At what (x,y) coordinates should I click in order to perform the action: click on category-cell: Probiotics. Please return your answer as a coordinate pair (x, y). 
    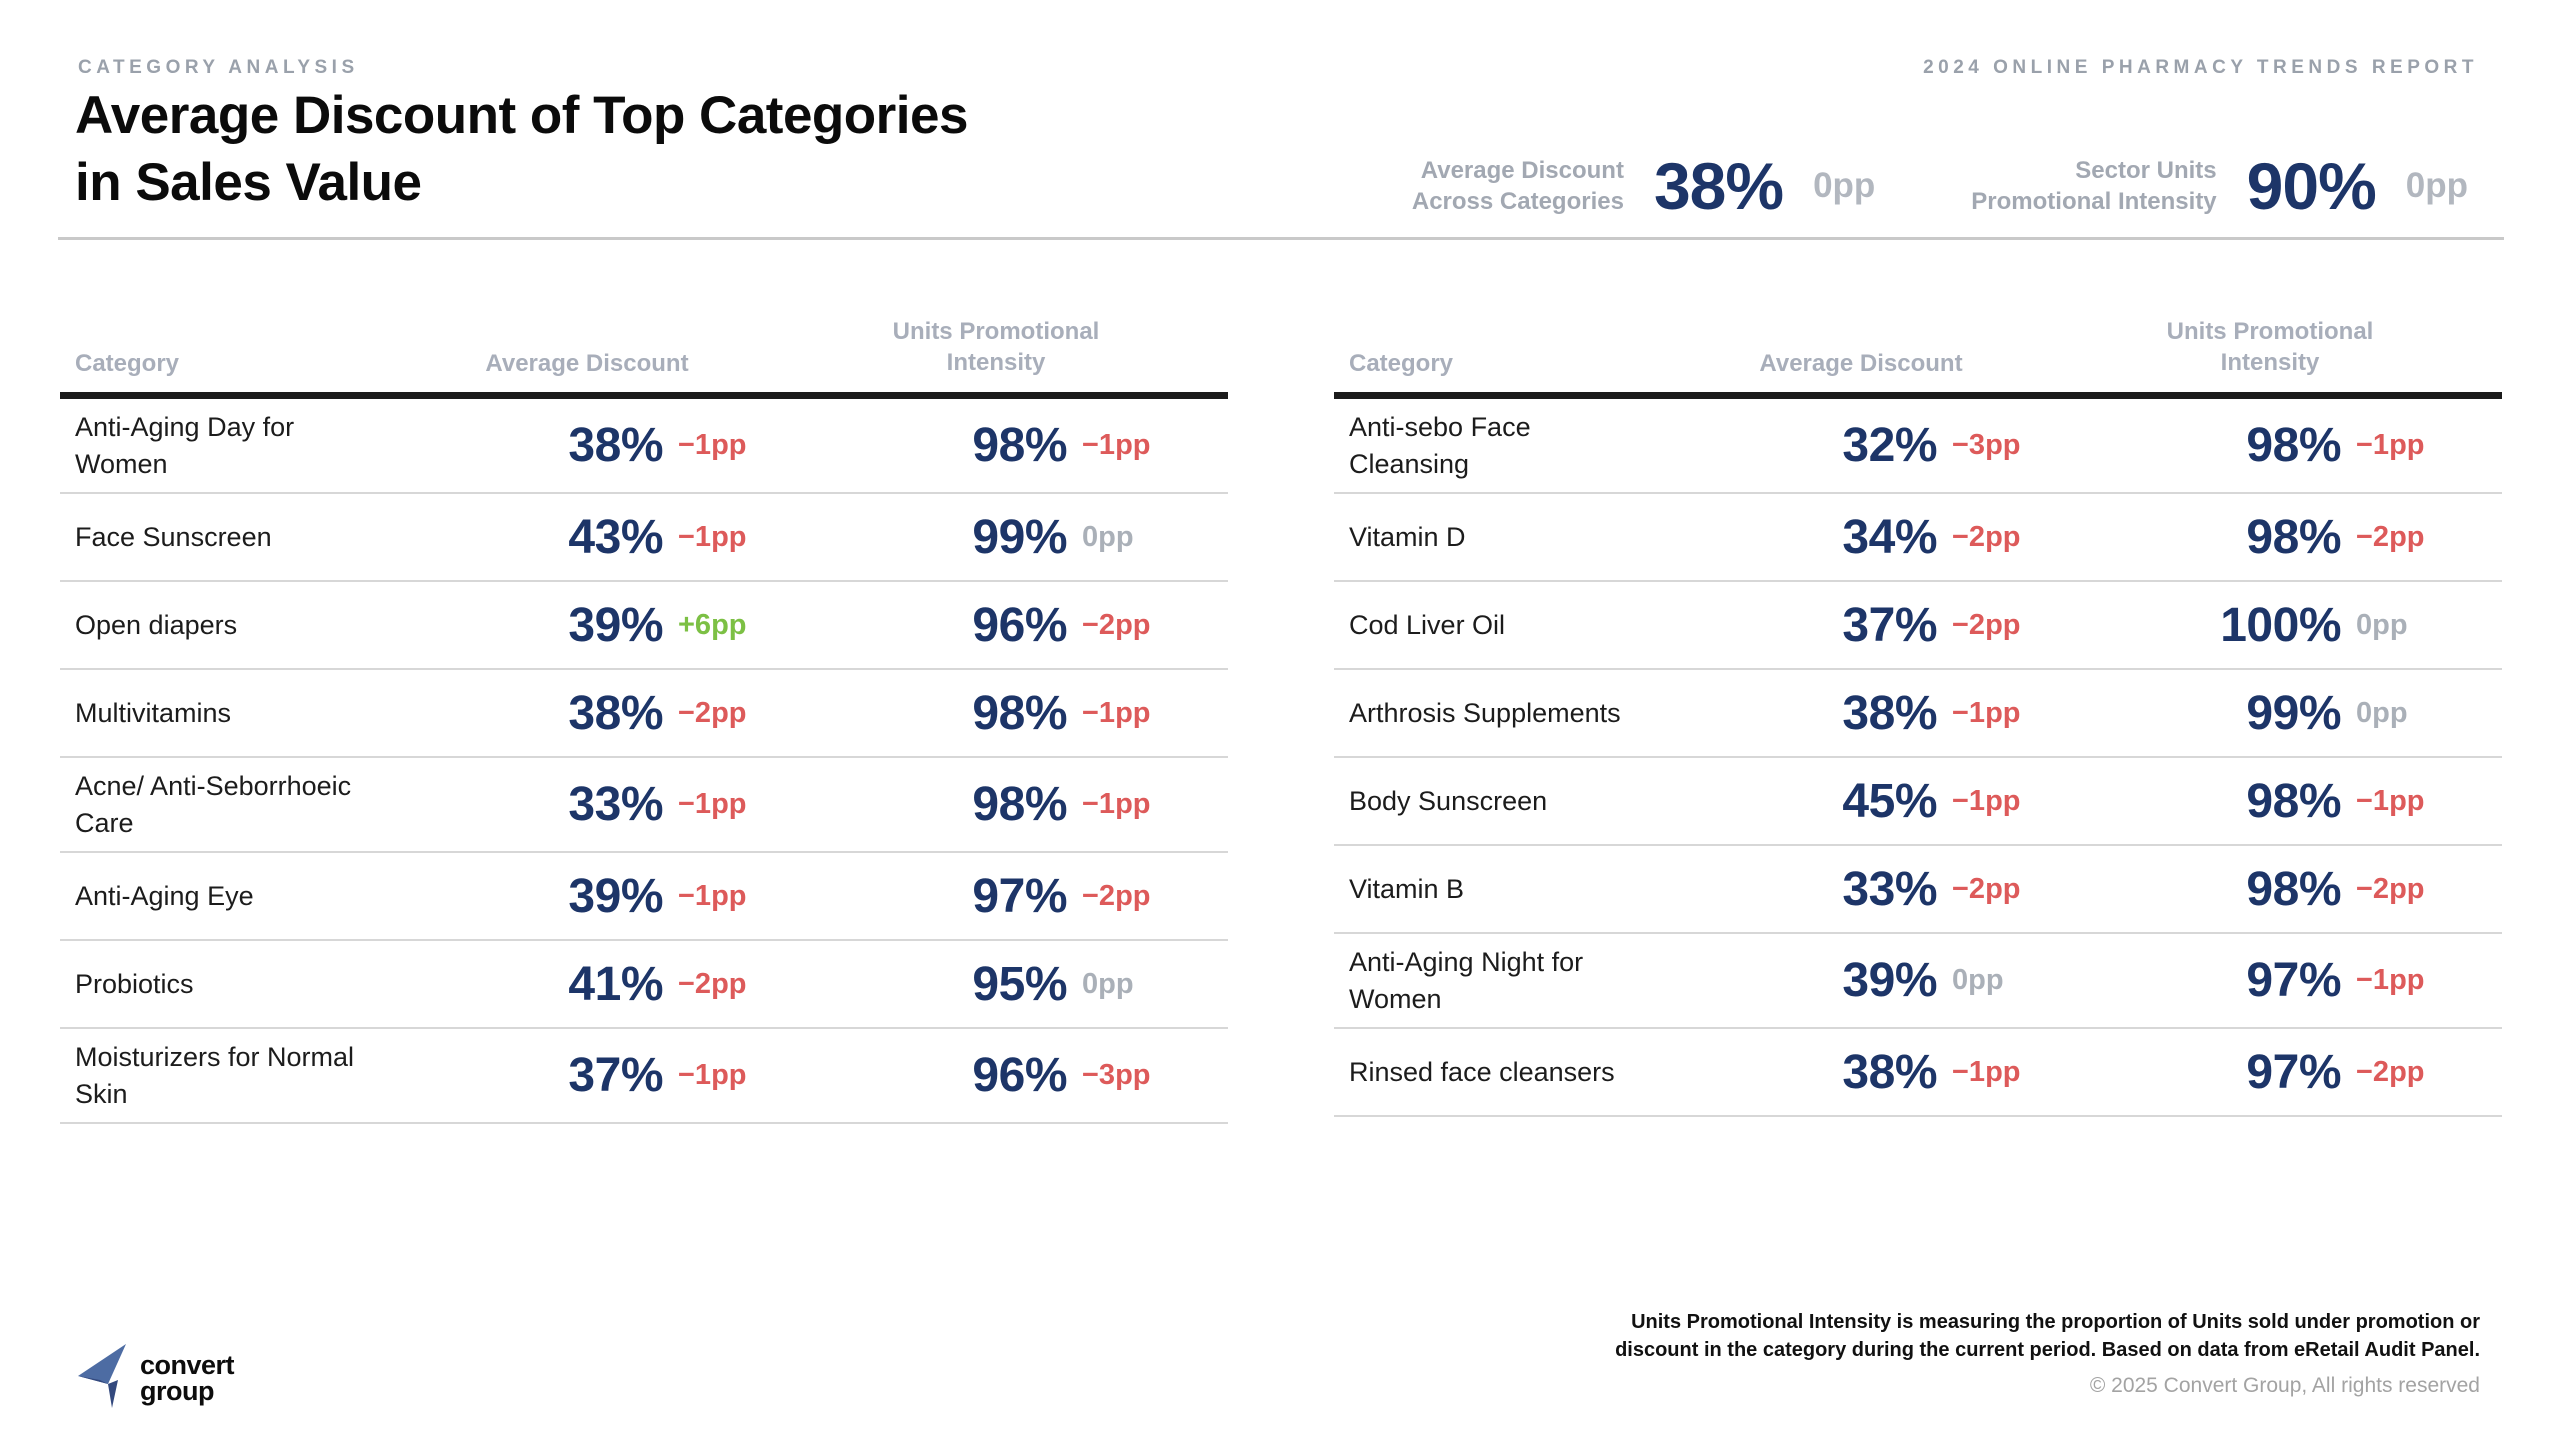
    Looking at the image, I should click on (134, 983).